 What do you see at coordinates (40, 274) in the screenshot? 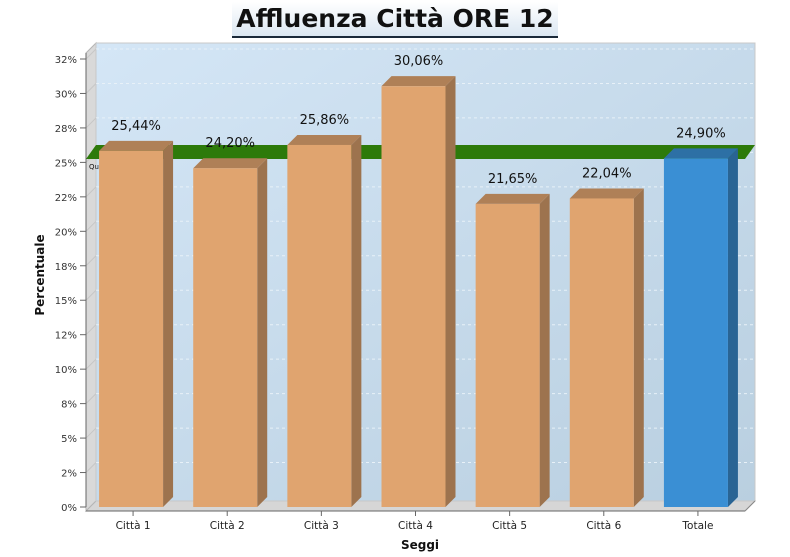
I see `y-axis-label: Percentuale` at bounding box center [40, 274].